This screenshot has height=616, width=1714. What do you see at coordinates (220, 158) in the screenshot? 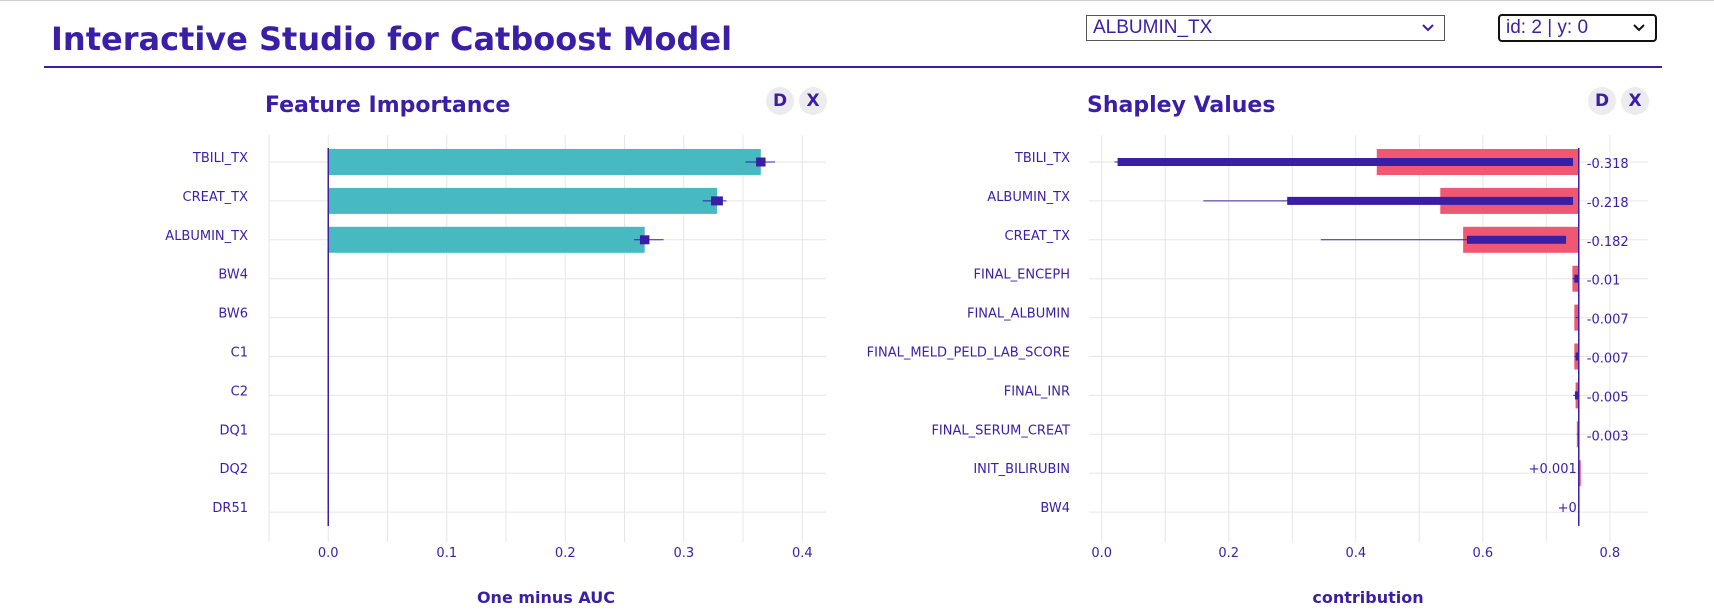
I see `importance-category-label: TBILI_TX` at bounding box center [220, 158].